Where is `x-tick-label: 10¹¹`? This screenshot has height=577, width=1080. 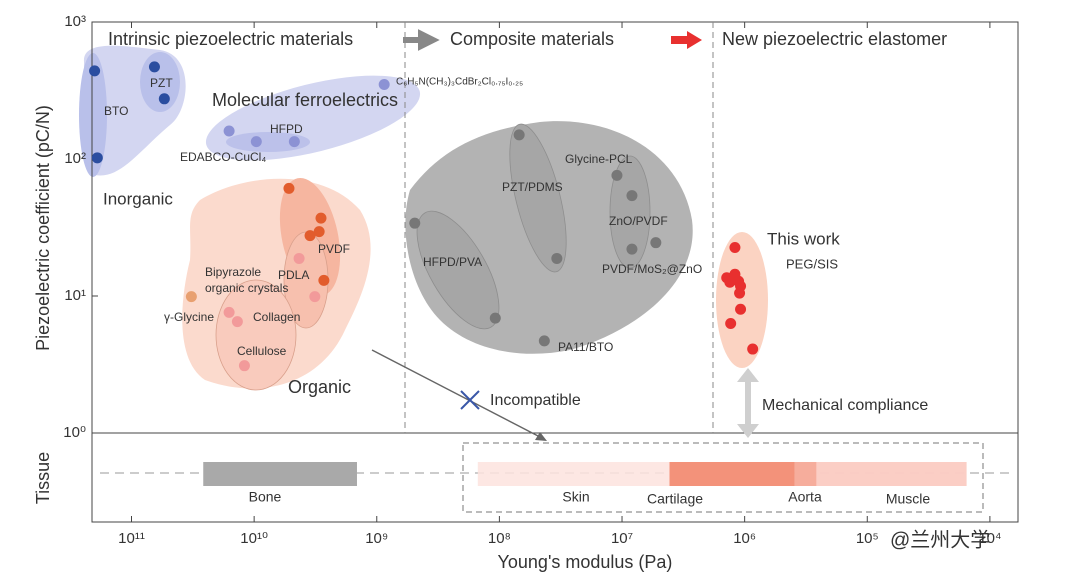
x-tick-label: 10¹¹ is located at coordinates (131, 538).